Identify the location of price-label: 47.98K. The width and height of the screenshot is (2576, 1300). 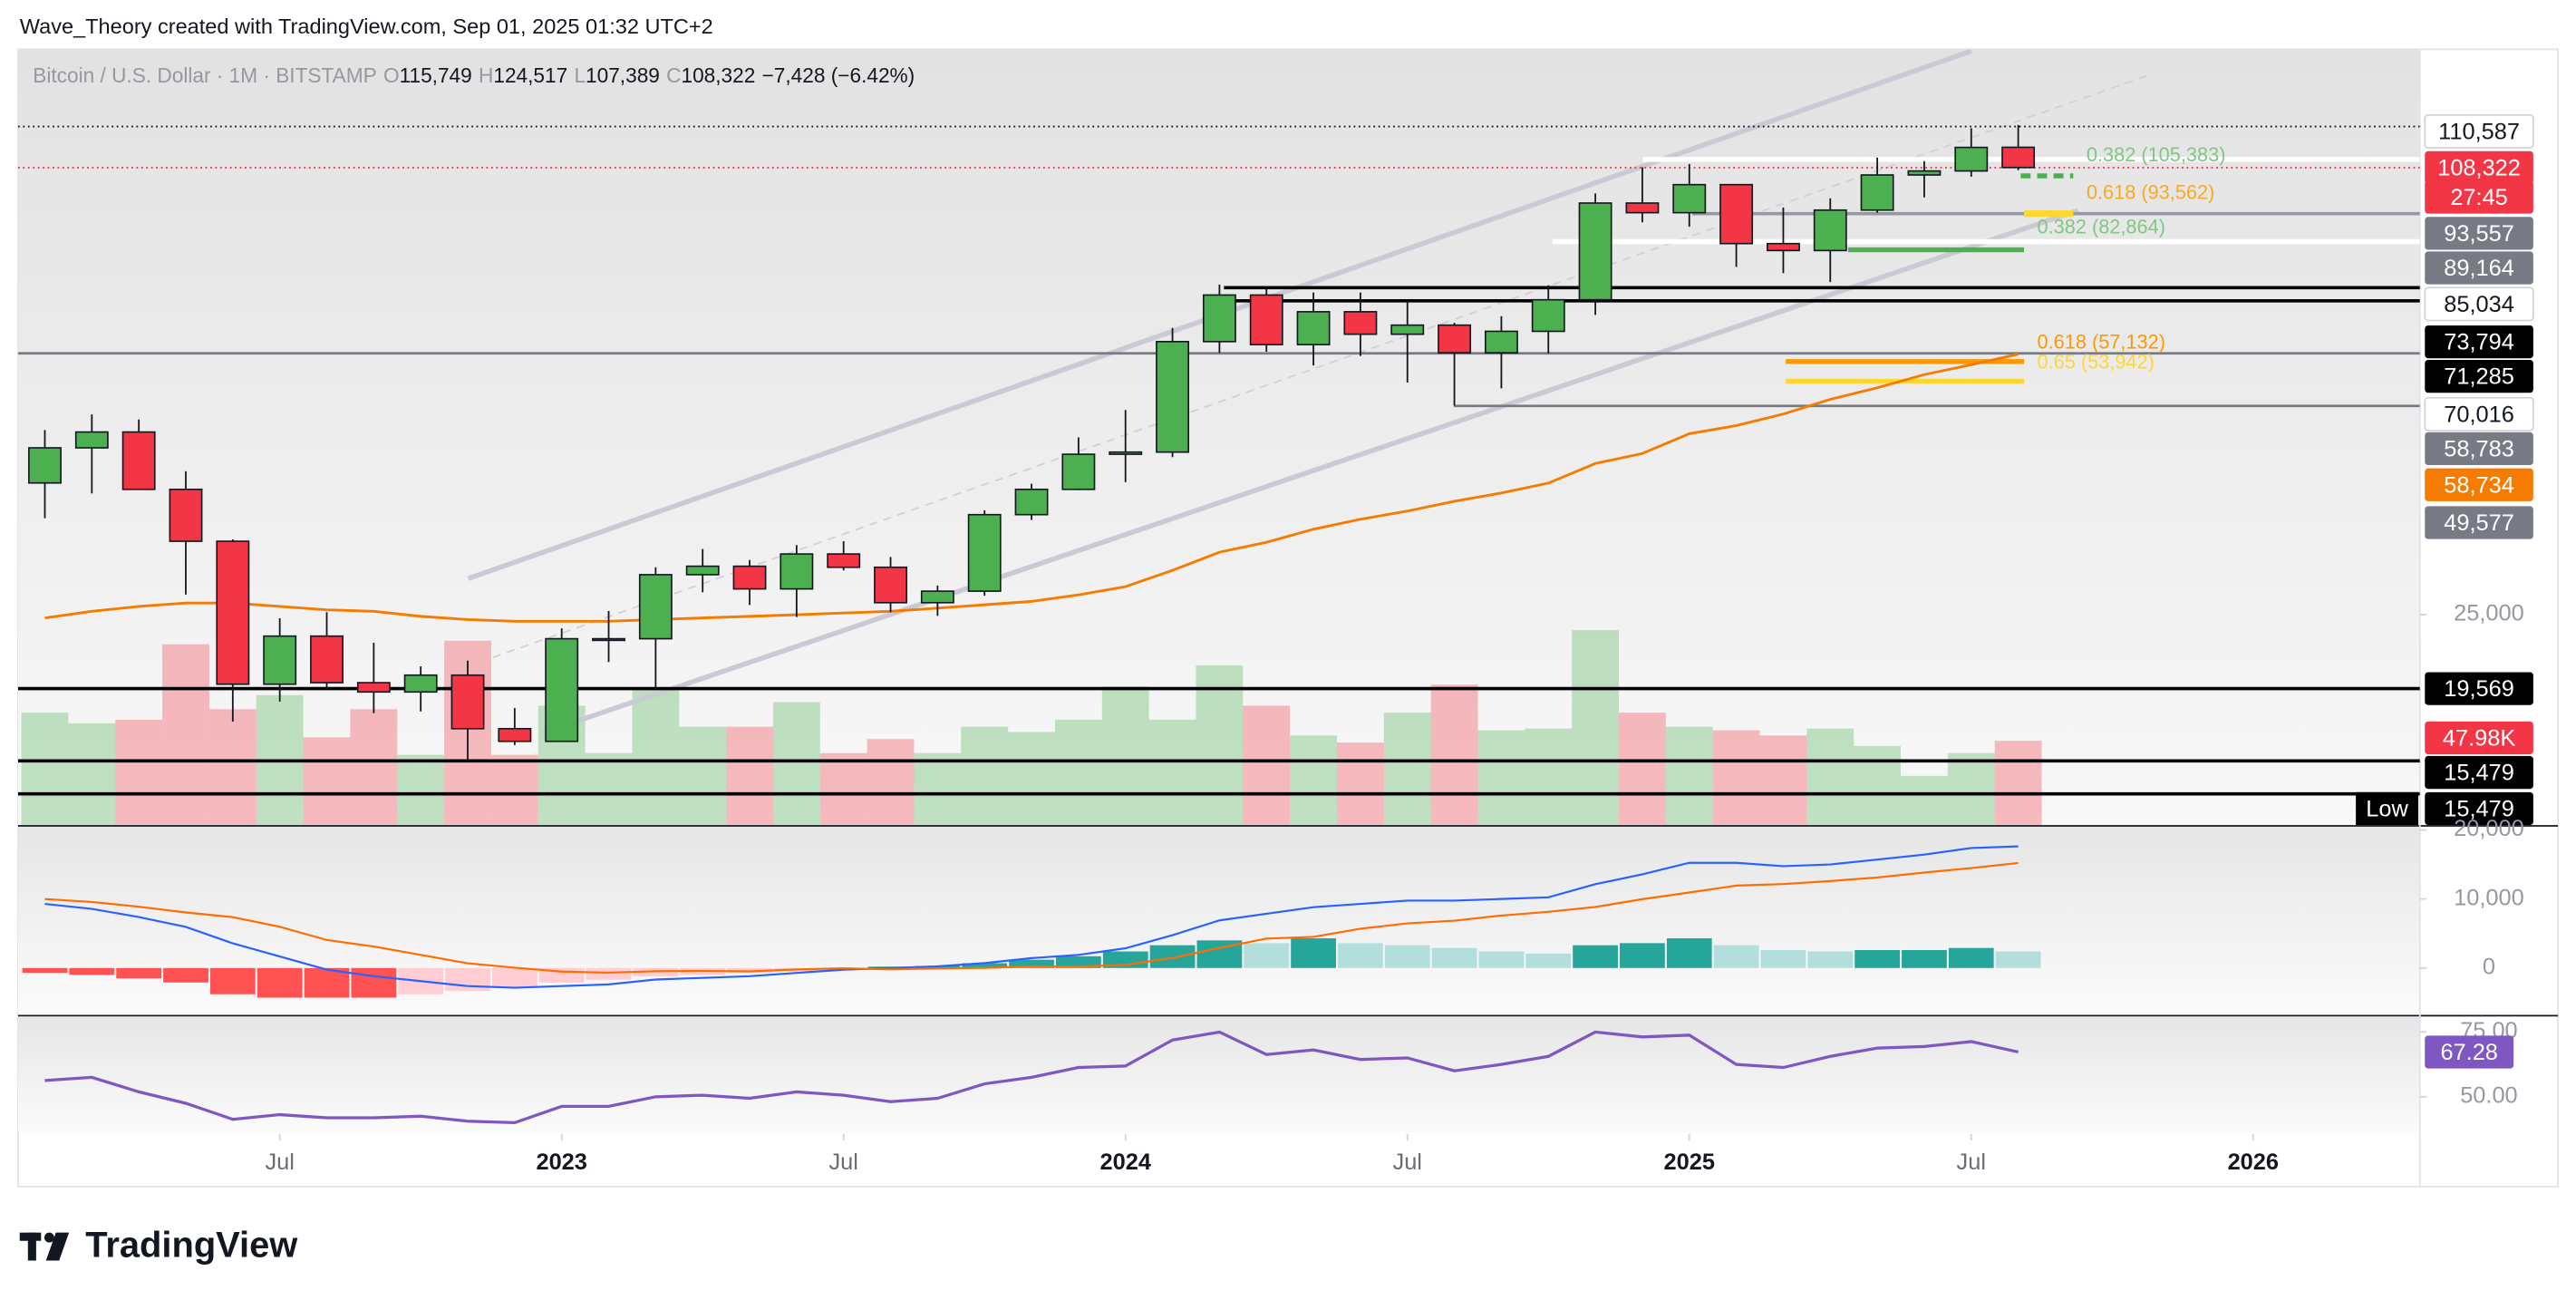
(2479, 739).